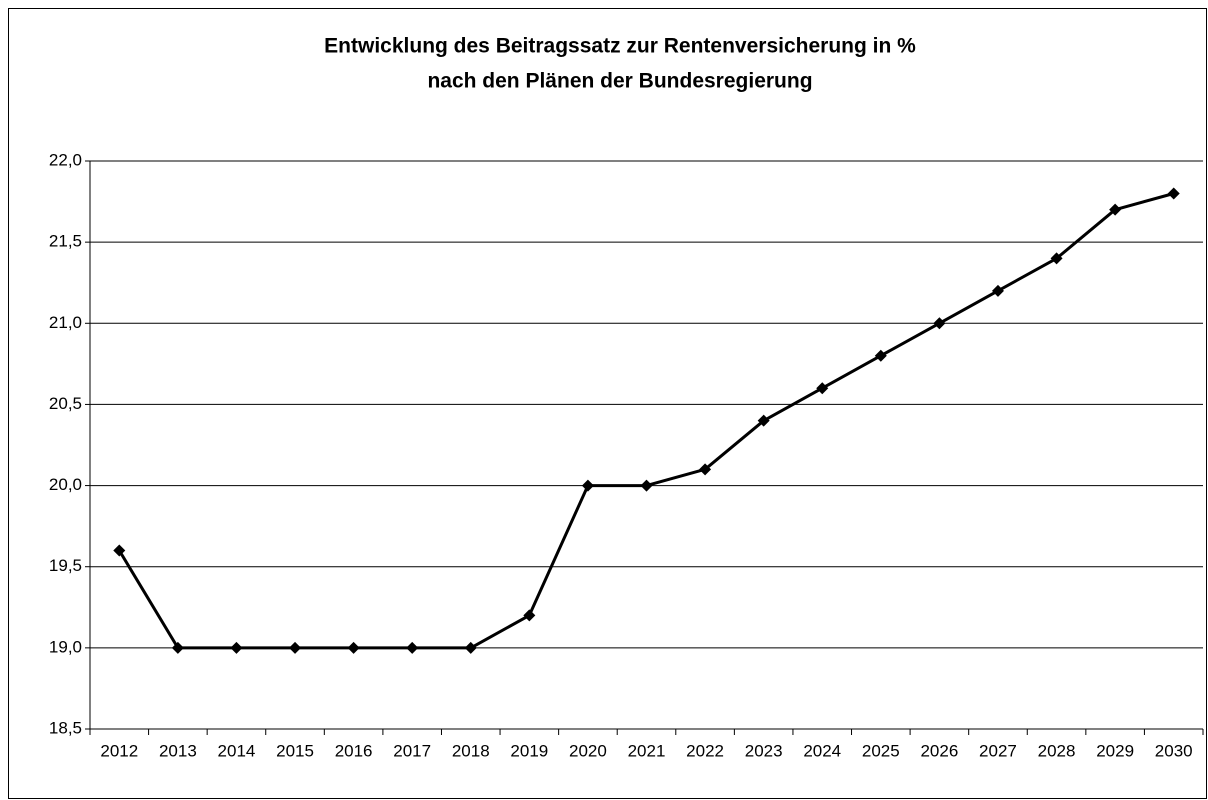  What do you see at coordinates (412, 750) in the screenshot?
I see `x-tick-label: 2017` at bounding box center [412, 750].